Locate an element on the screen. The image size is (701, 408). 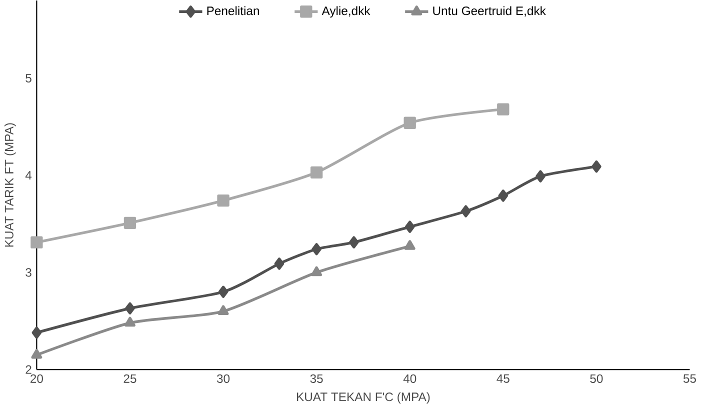
y-tick-label: 5 is located at coordinates (29, 78).